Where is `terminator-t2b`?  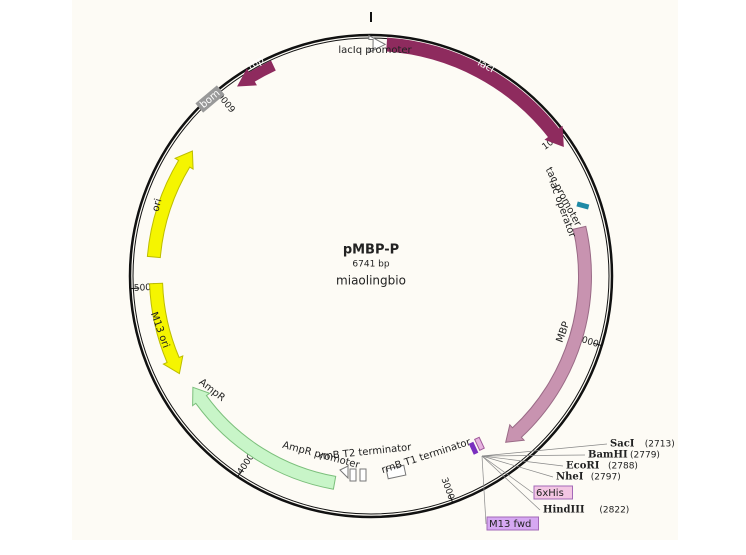 terminator-t2b is located at coordinates (363, 475).